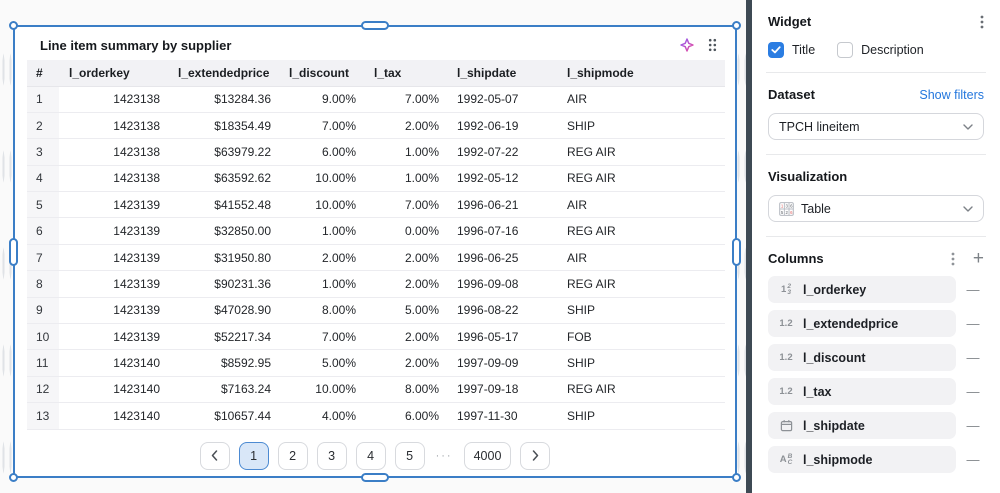  What do you see at coordinates (13, 251) in the screenshot?
I see `resize-handle-left` at bounding box center [13, 251].